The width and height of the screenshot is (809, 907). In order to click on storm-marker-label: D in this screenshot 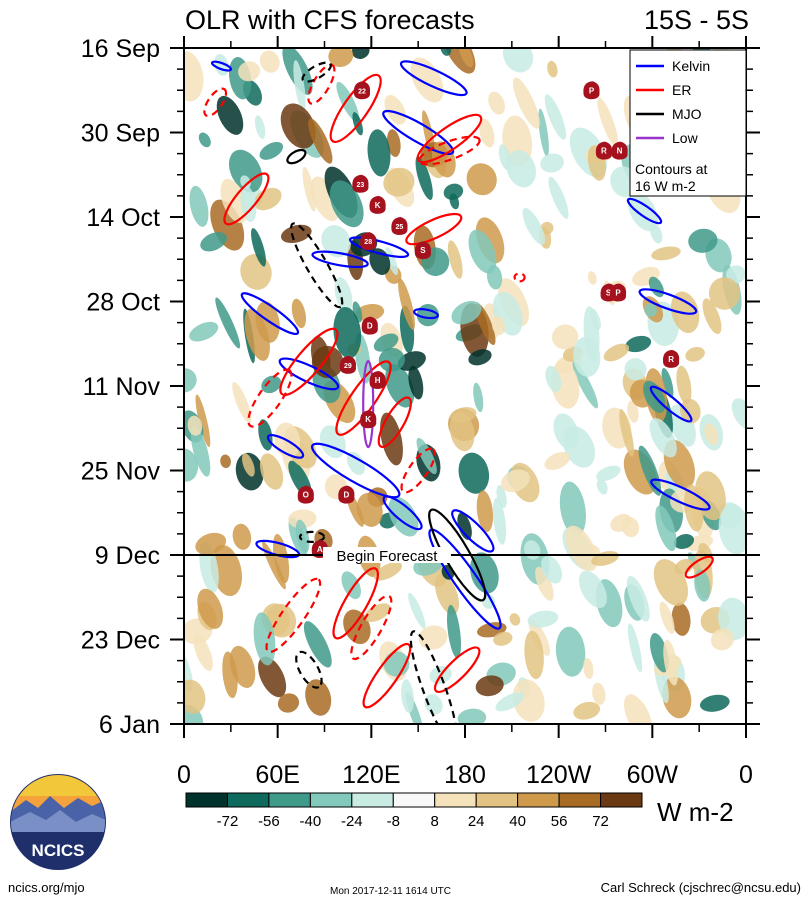, I will do `click(347, 495)`.